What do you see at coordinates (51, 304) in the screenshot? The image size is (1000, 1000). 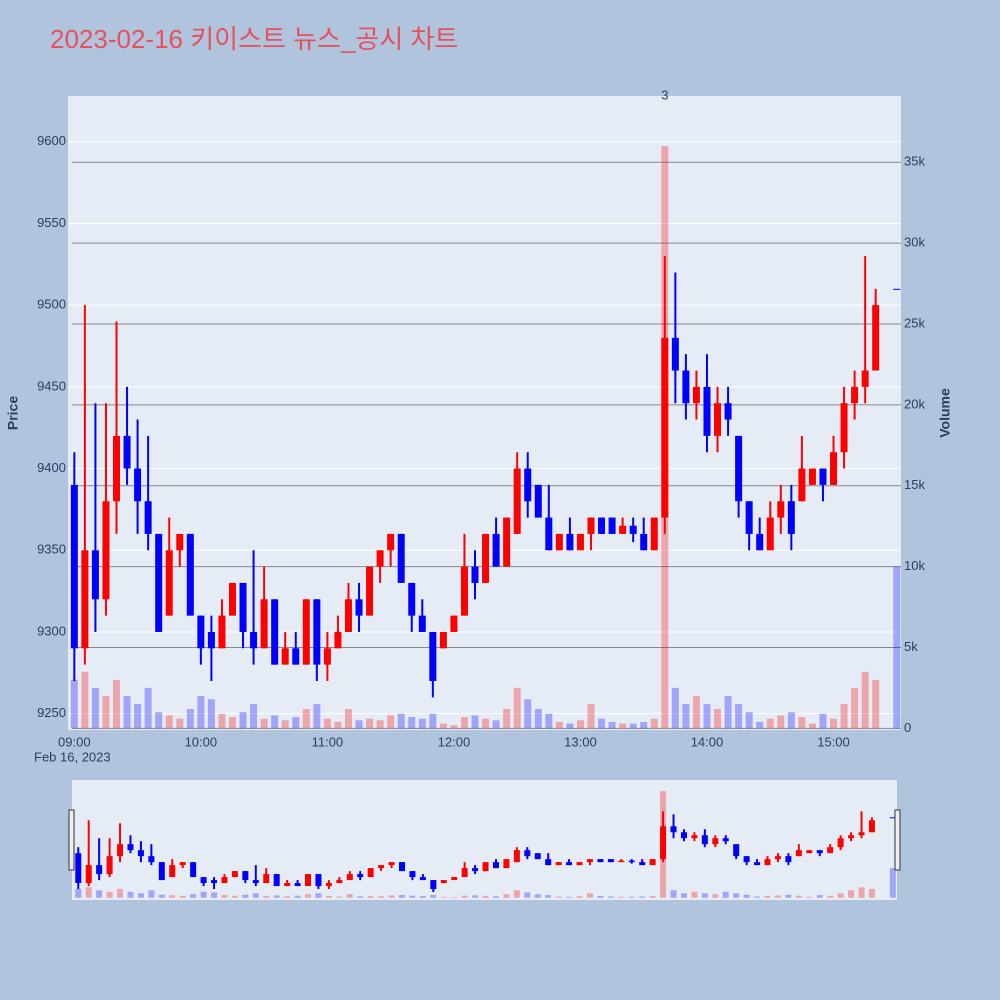 I see `y-tick-label: 9500` at bounding box center [51, 304].